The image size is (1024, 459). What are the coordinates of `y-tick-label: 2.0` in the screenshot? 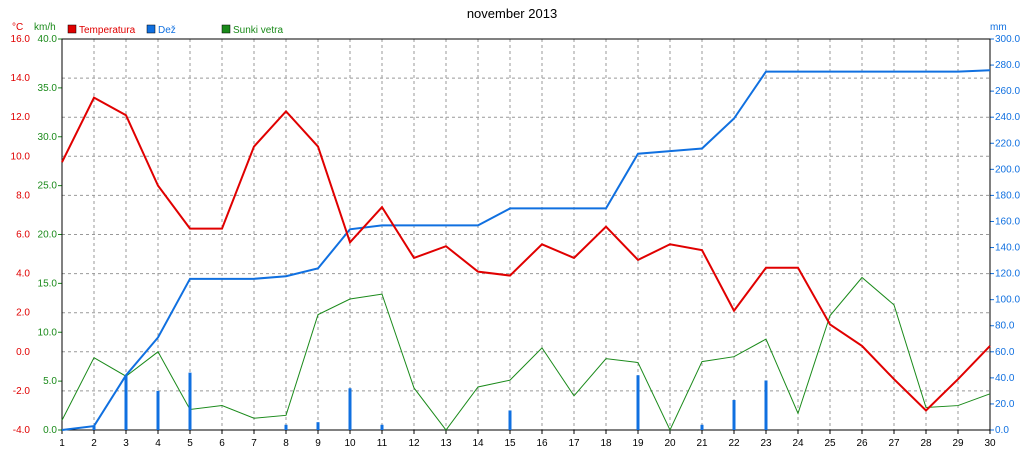 It's located at (23, 313).